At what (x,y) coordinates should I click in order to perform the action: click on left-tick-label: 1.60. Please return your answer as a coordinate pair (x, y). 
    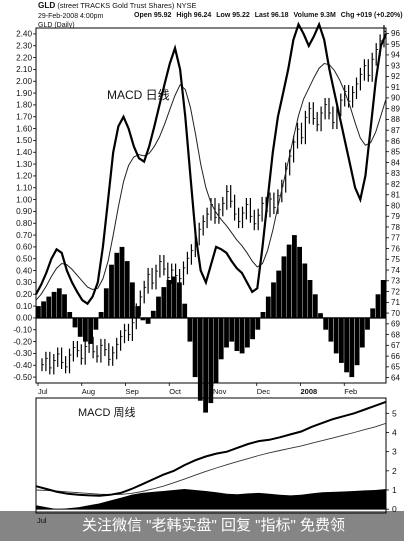
    Looking at the image, I should click on (24, 128).